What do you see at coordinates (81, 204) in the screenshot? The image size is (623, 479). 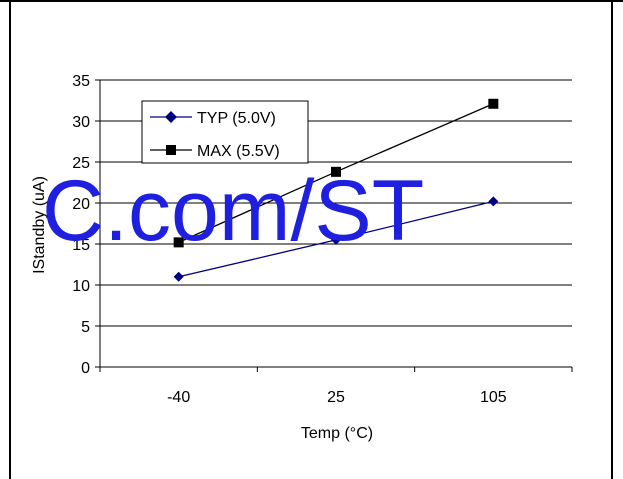 I see `y-tick-label-20: 20` at bounding box center [81, 204].